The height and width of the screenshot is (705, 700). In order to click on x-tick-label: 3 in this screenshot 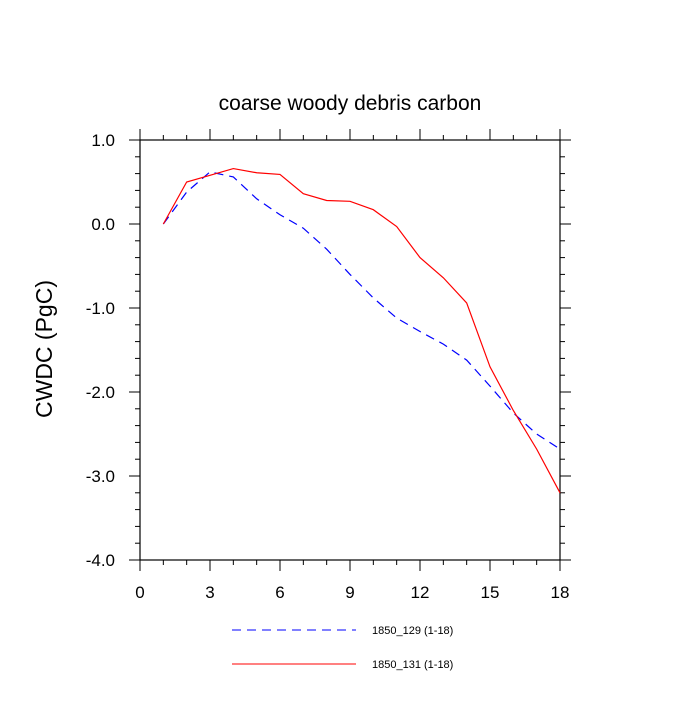, I will do `click(209, 592)`.